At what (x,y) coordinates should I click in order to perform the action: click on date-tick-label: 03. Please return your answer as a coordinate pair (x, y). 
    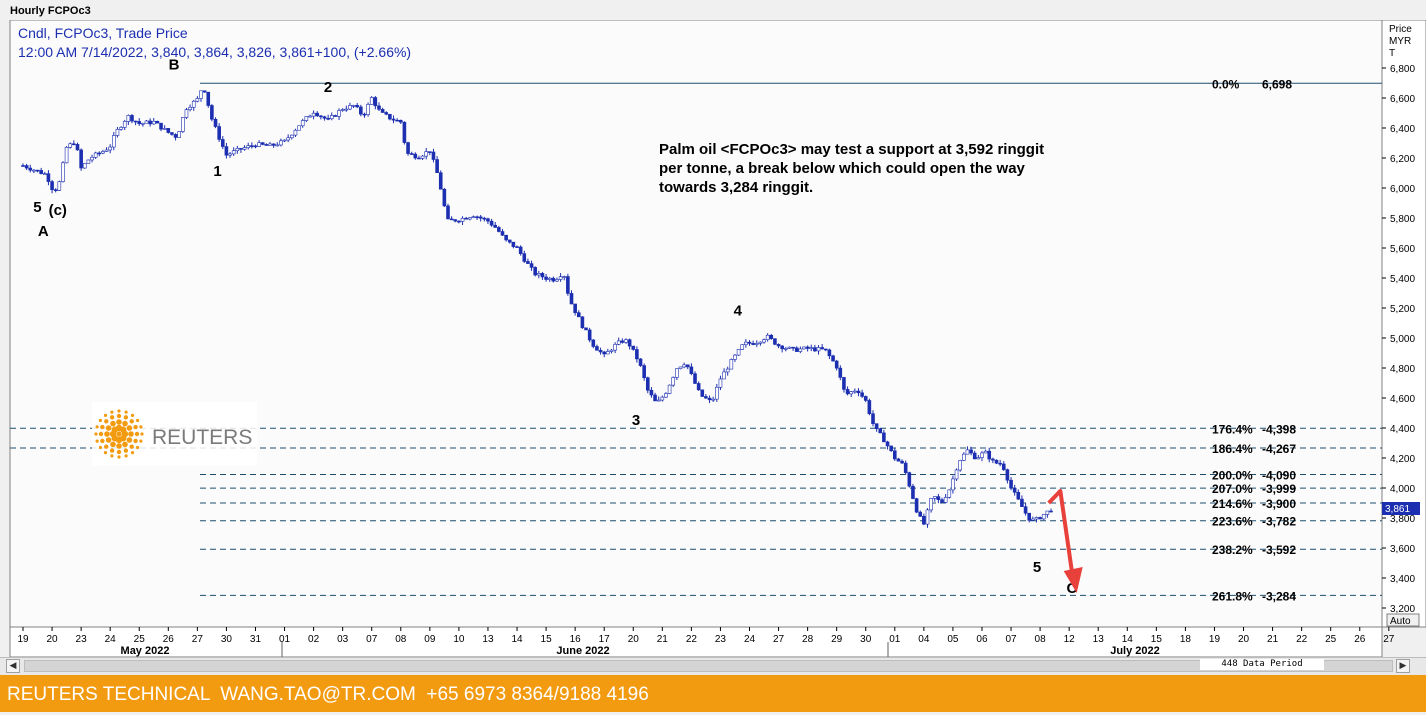
    Looking at the image, I should click on (343, 639).